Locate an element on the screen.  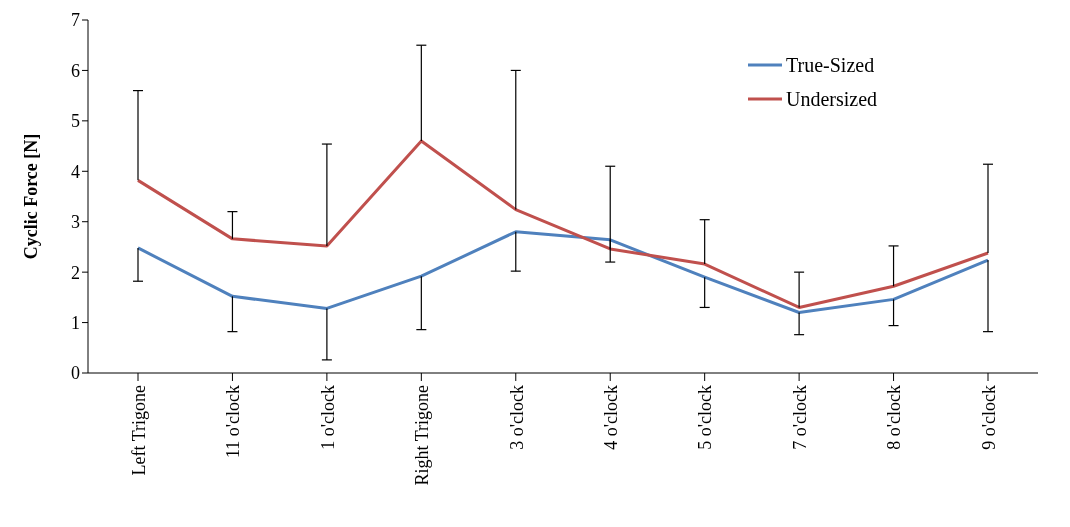
x-tick-label: 8 o'clock is located at coordinates (894, 417).